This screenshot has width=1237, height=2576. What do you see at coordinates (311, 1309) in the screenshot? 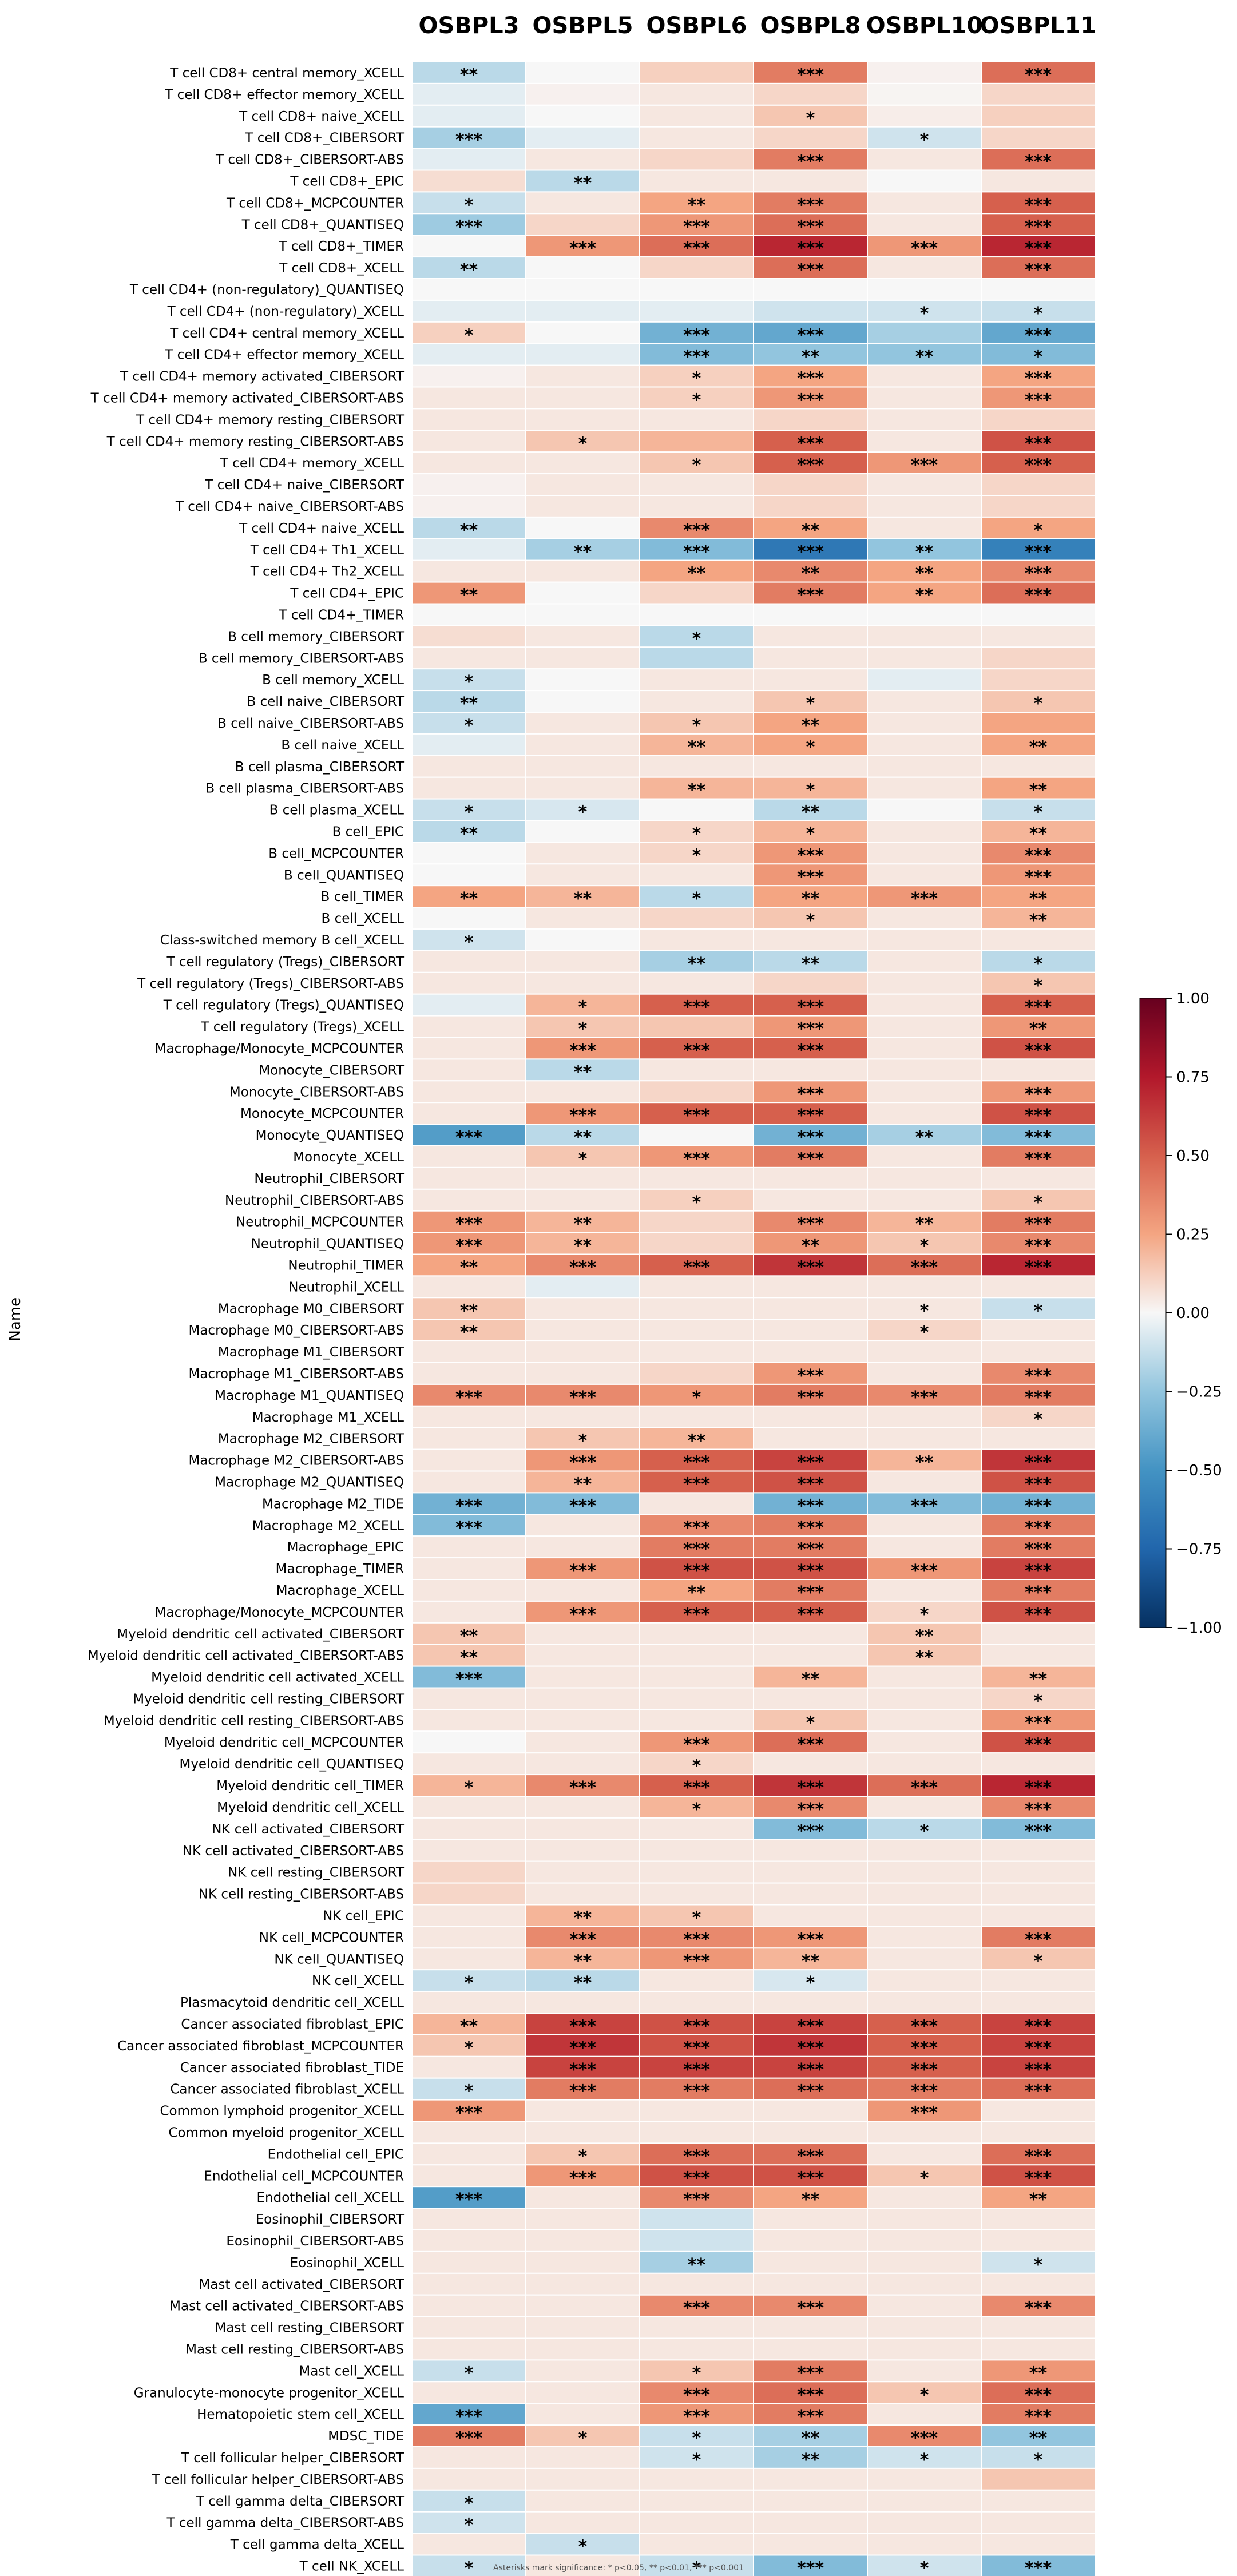
I see `row-label: Macrophage M0_CIBERSORT` at bounding box center [311, 1309].